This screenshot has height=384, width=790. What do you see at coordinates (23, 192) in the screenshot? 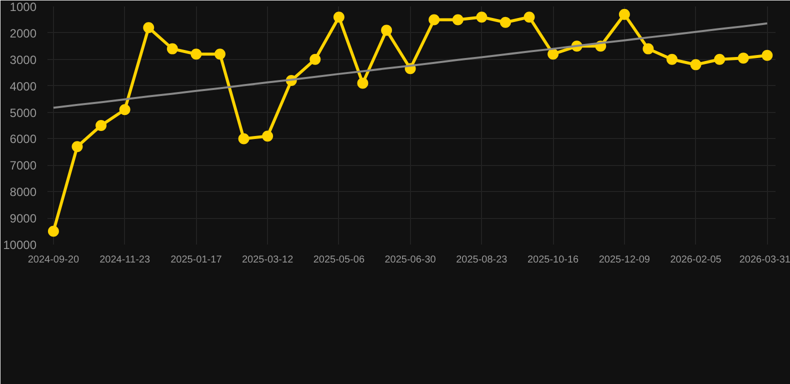
I see `y-tick-label: 8000` at bounding box center [23, 192].